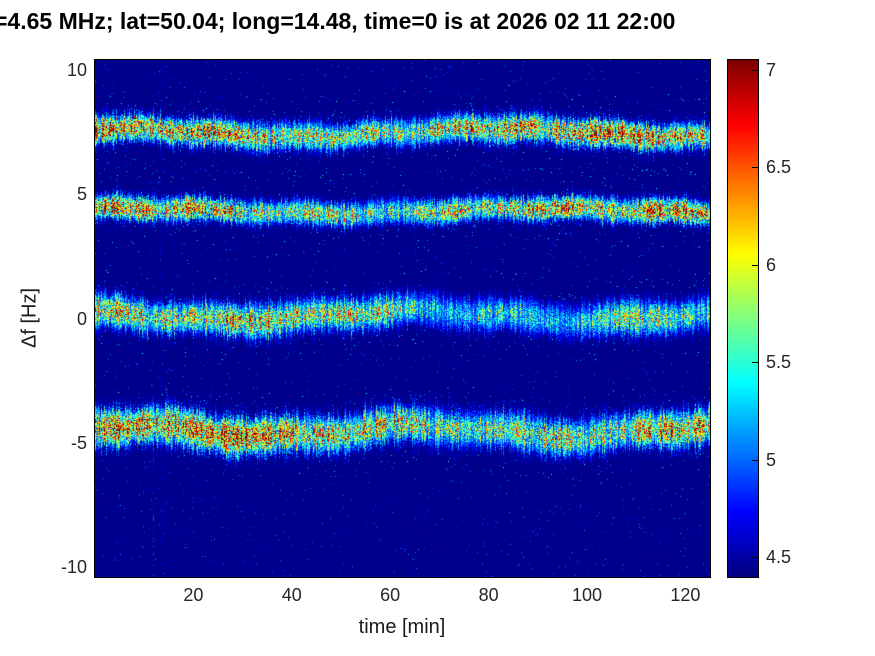 The height and width of the screenshot is (656, 875). What do you see at coordinates (587, 595) in the screenshot?
I see `x-tick-label: 100` at bounding box center [587, 595].